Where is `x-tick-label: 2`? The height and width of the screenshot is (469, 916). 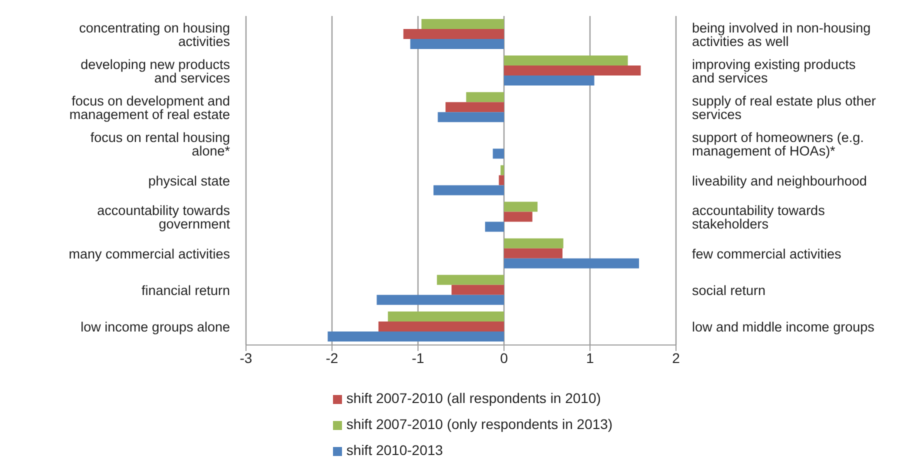
x-tick-label: 2 is located at coordinates (676, 358).